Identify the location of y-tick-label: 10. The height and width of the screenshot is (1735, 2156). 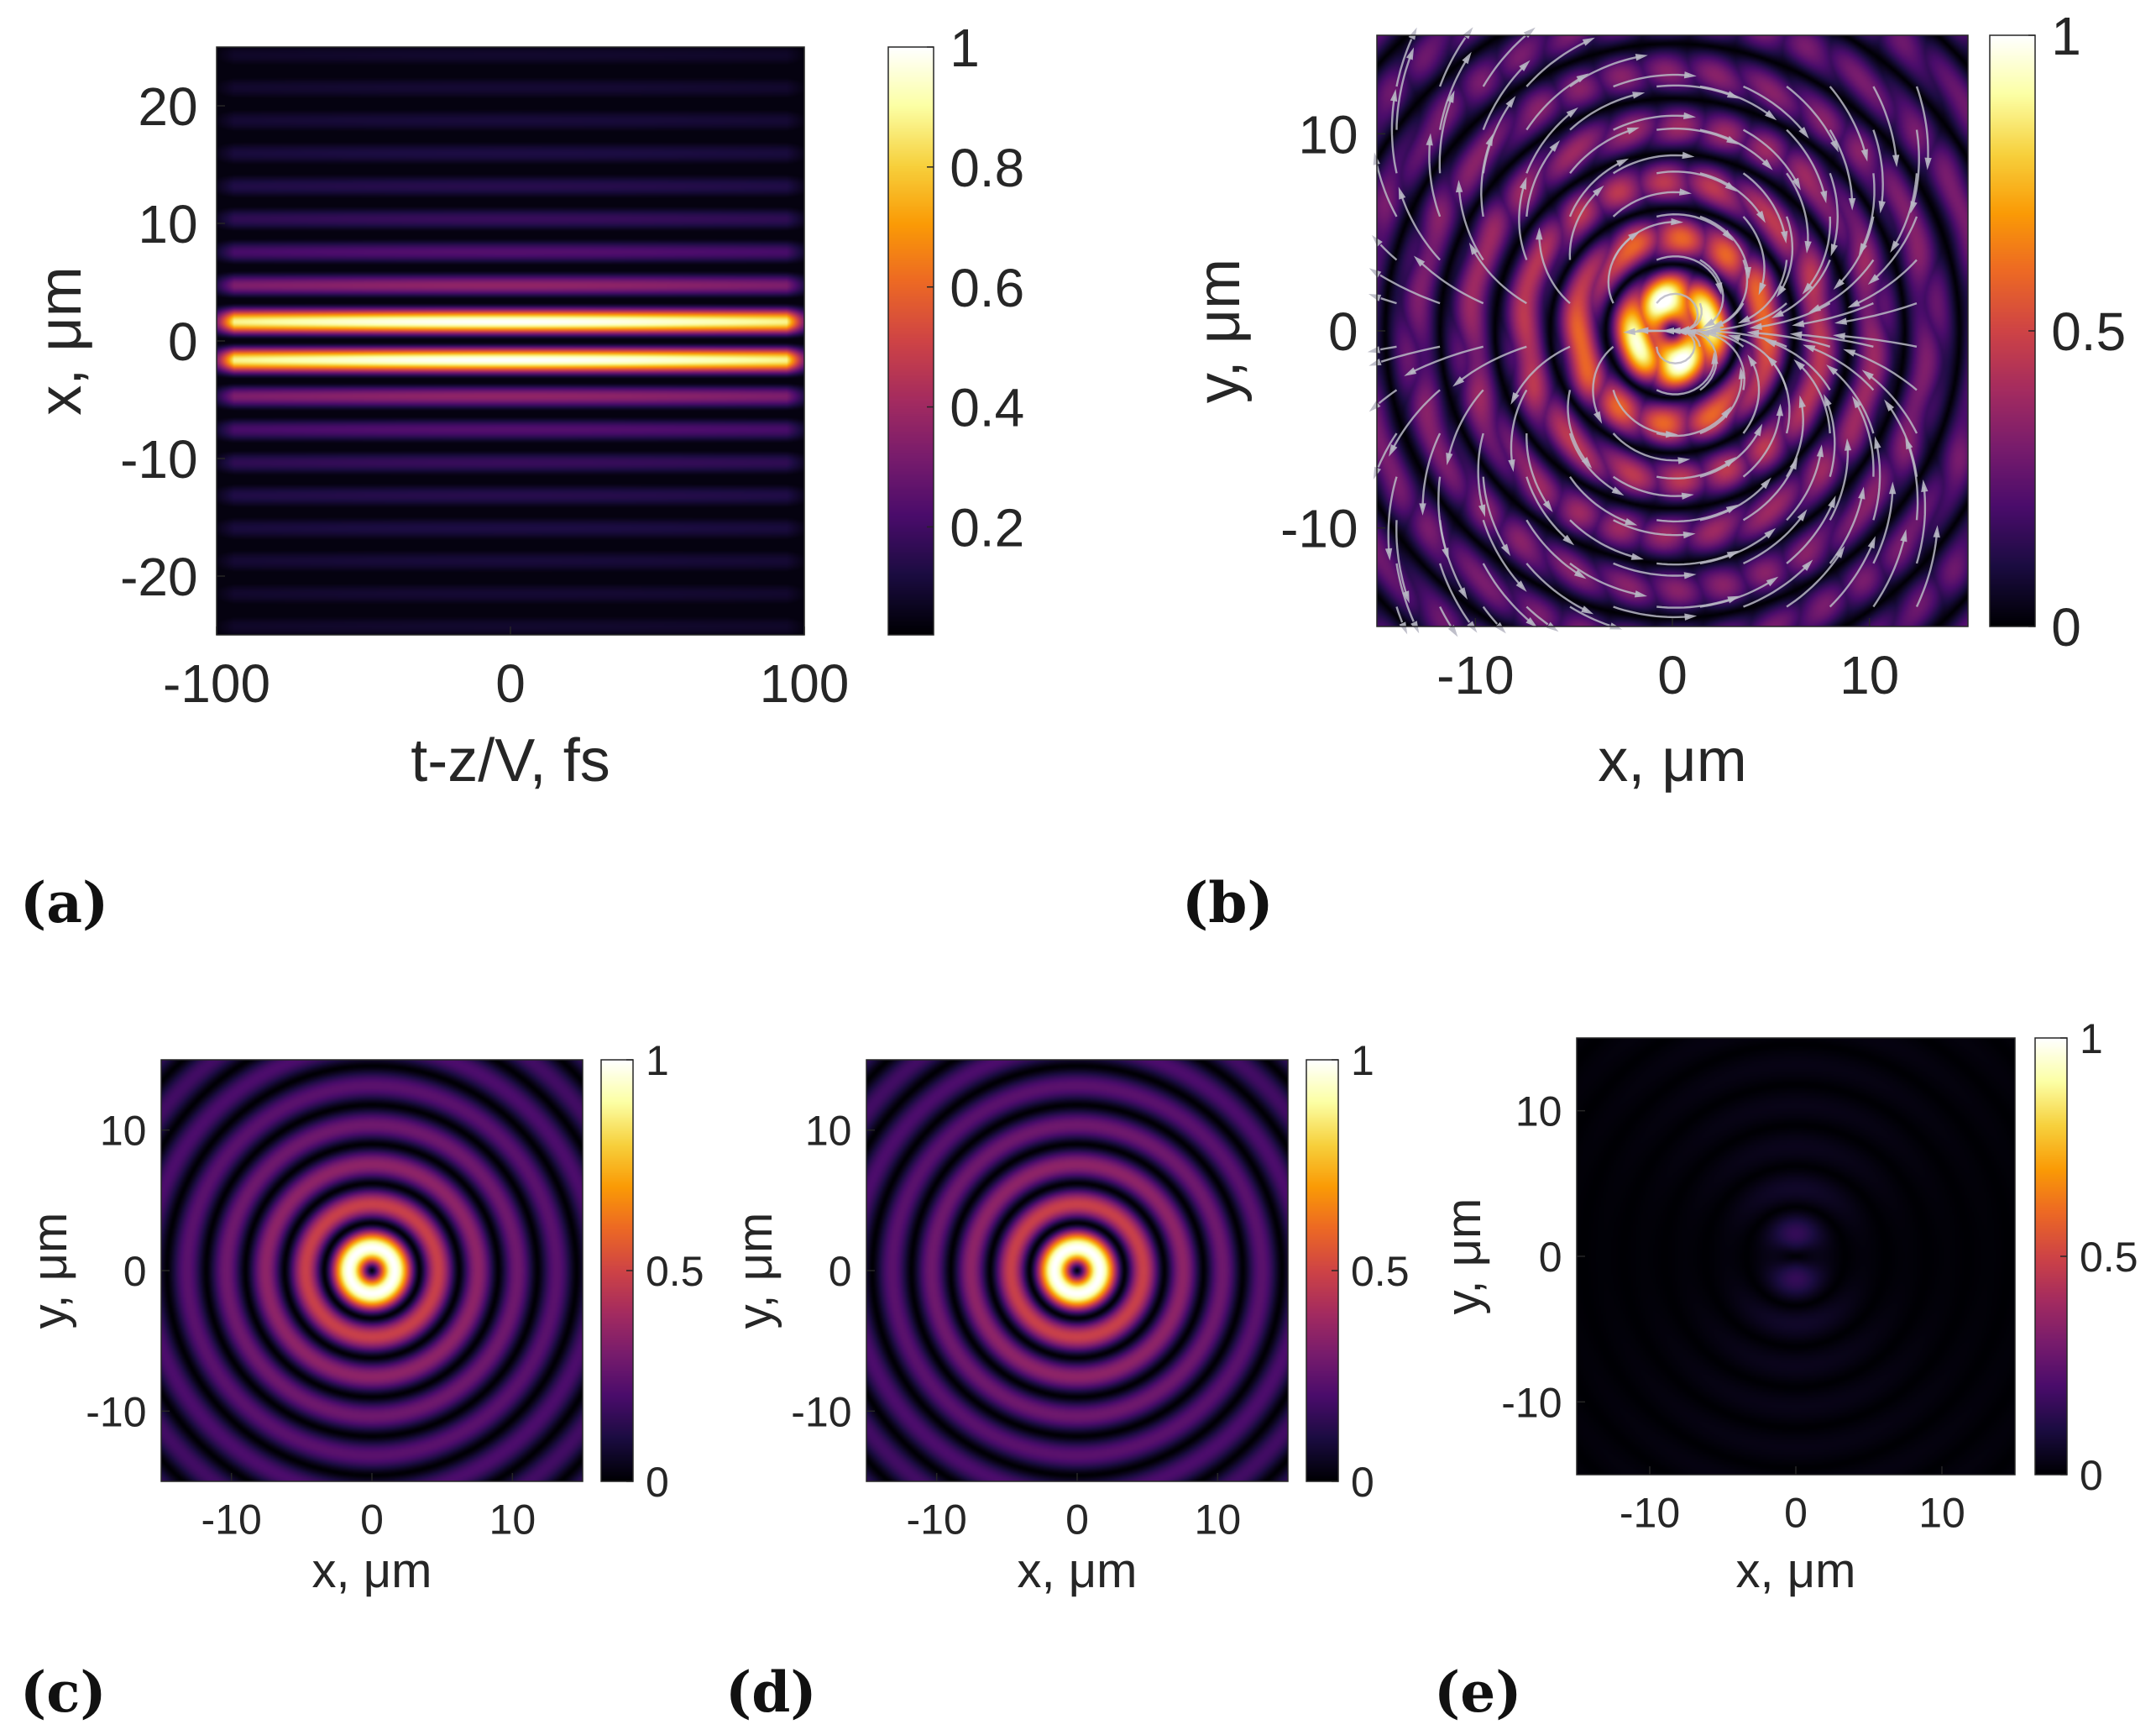
(123, 1131).